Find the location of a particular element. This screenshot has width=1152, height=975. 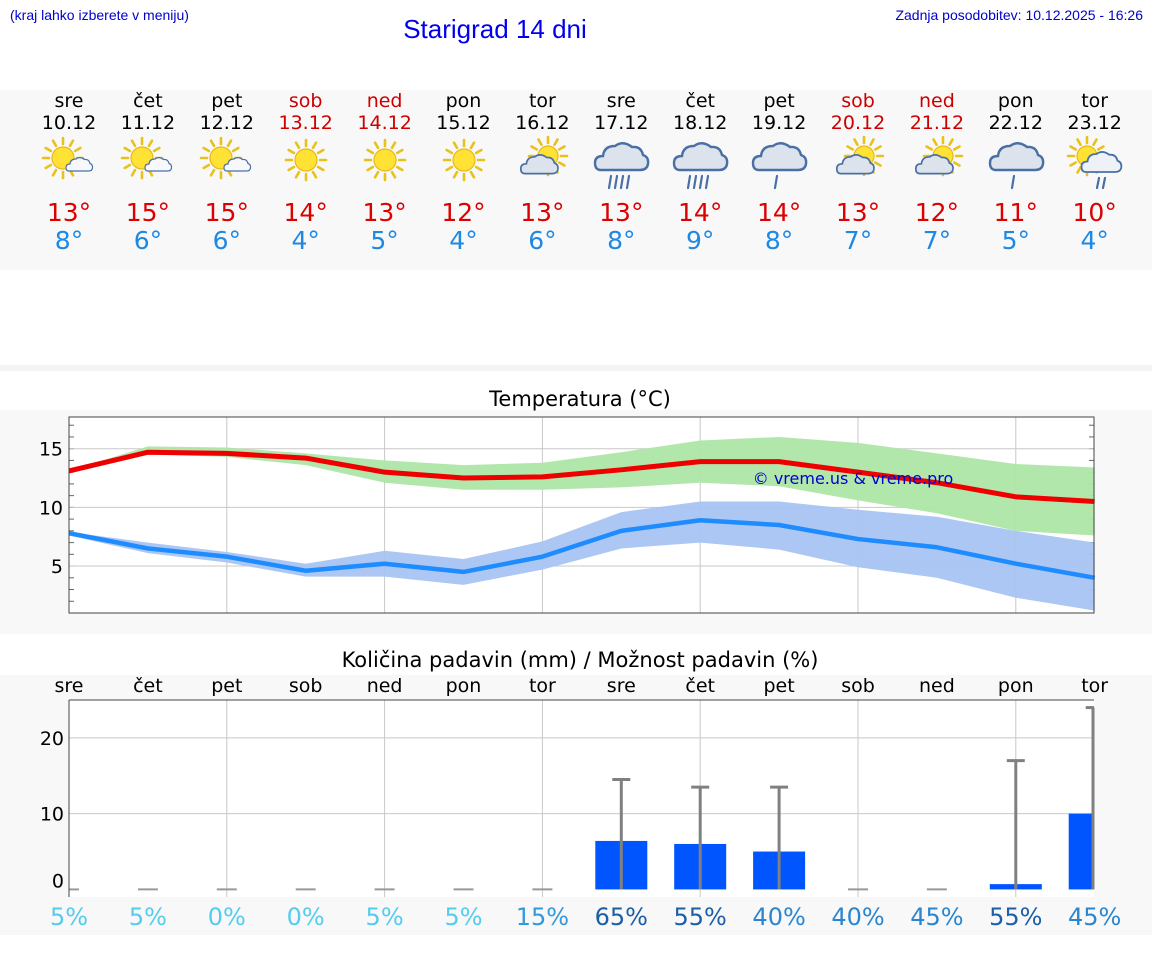

precipitation-bar is located at coordinates (1081, 851).